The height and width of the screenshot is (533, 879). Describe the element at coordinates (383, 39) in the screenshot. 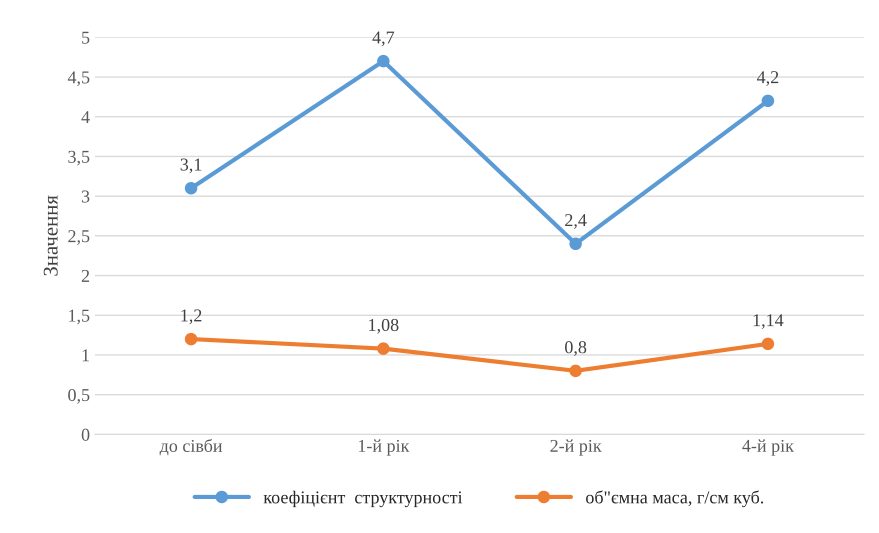

I see `data-label: 4,7` at that location.